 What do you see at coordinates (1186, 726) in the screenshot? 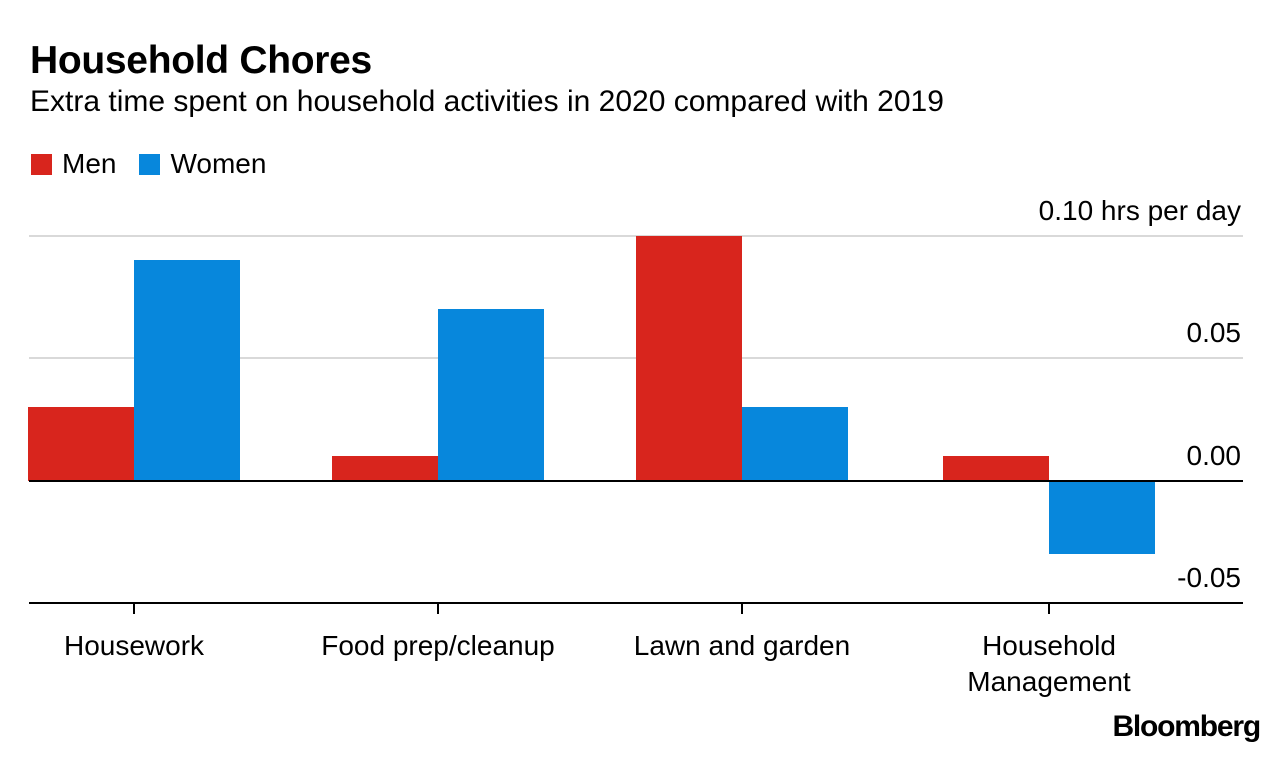
I see `bloomberg-logo: Bloomberg` at bounding box center [1186, 726].